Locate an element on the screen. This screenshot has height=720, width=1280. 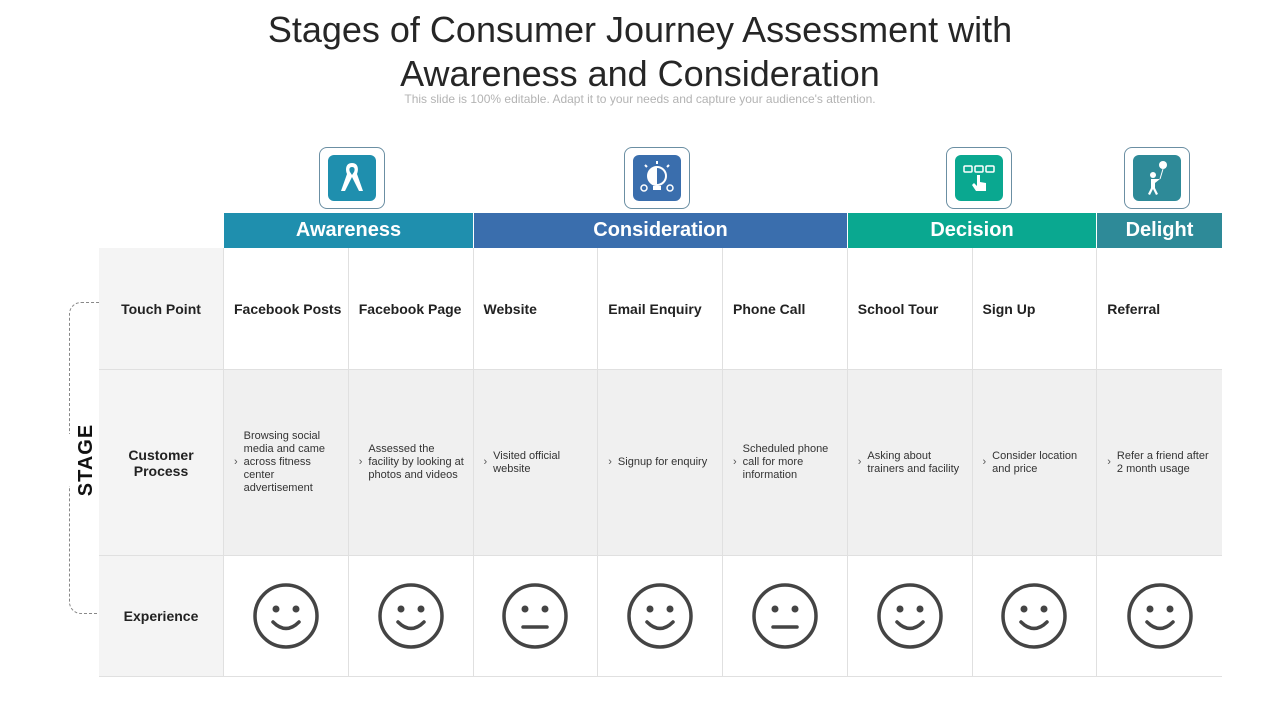
delight-icon-frame is located at coordinates (1157, 178).